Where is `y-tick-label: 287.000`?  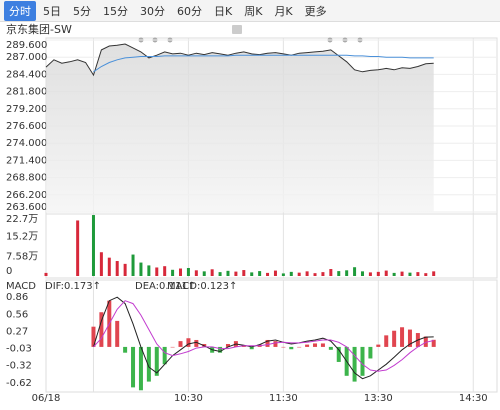
y-tick-label: 287.000 is located at coordinates (26, 57).